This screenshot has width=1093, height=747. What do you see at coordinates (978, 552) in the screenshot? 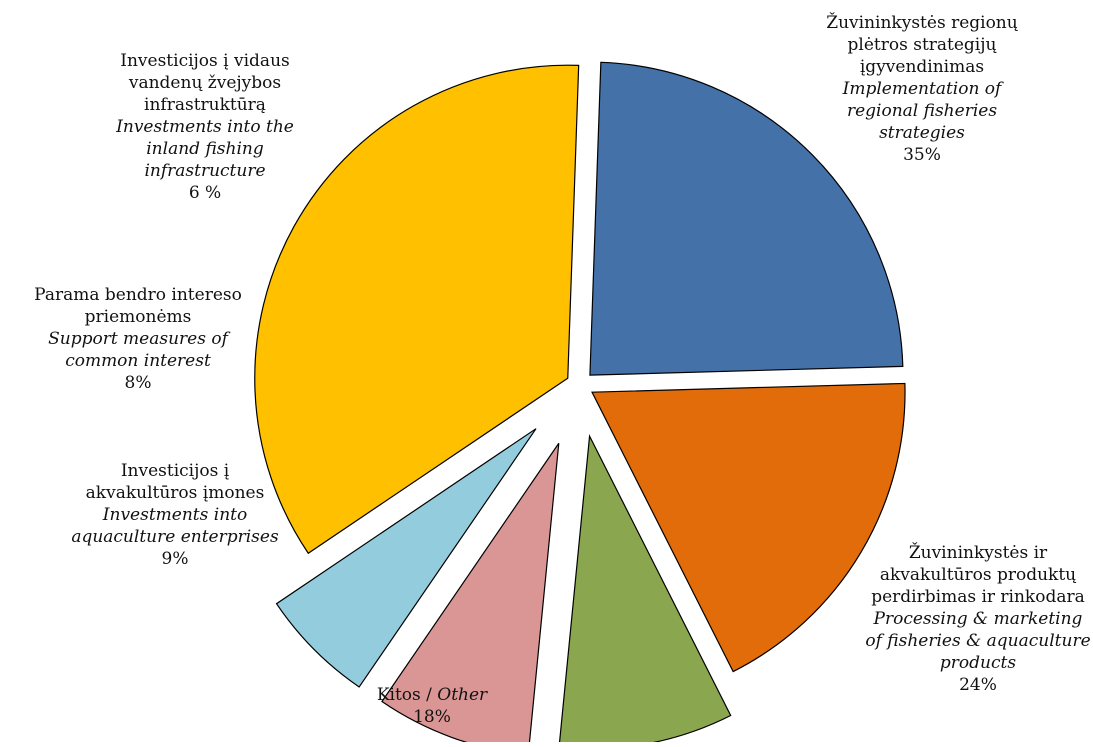
I see `slice-label-lt-line: Žuvininkystės ir` at bounding box center [978, 552].